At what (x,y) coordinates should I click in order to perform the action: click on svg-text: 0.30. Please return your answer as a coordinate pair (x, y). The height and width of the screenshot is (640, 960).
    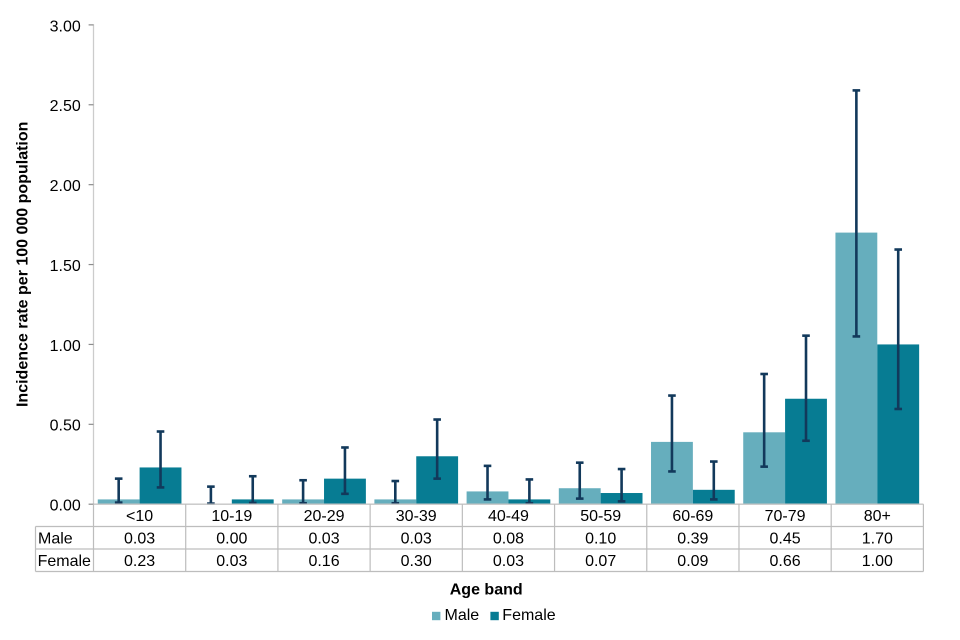
    Looking at the image, I should click on (416, 561).